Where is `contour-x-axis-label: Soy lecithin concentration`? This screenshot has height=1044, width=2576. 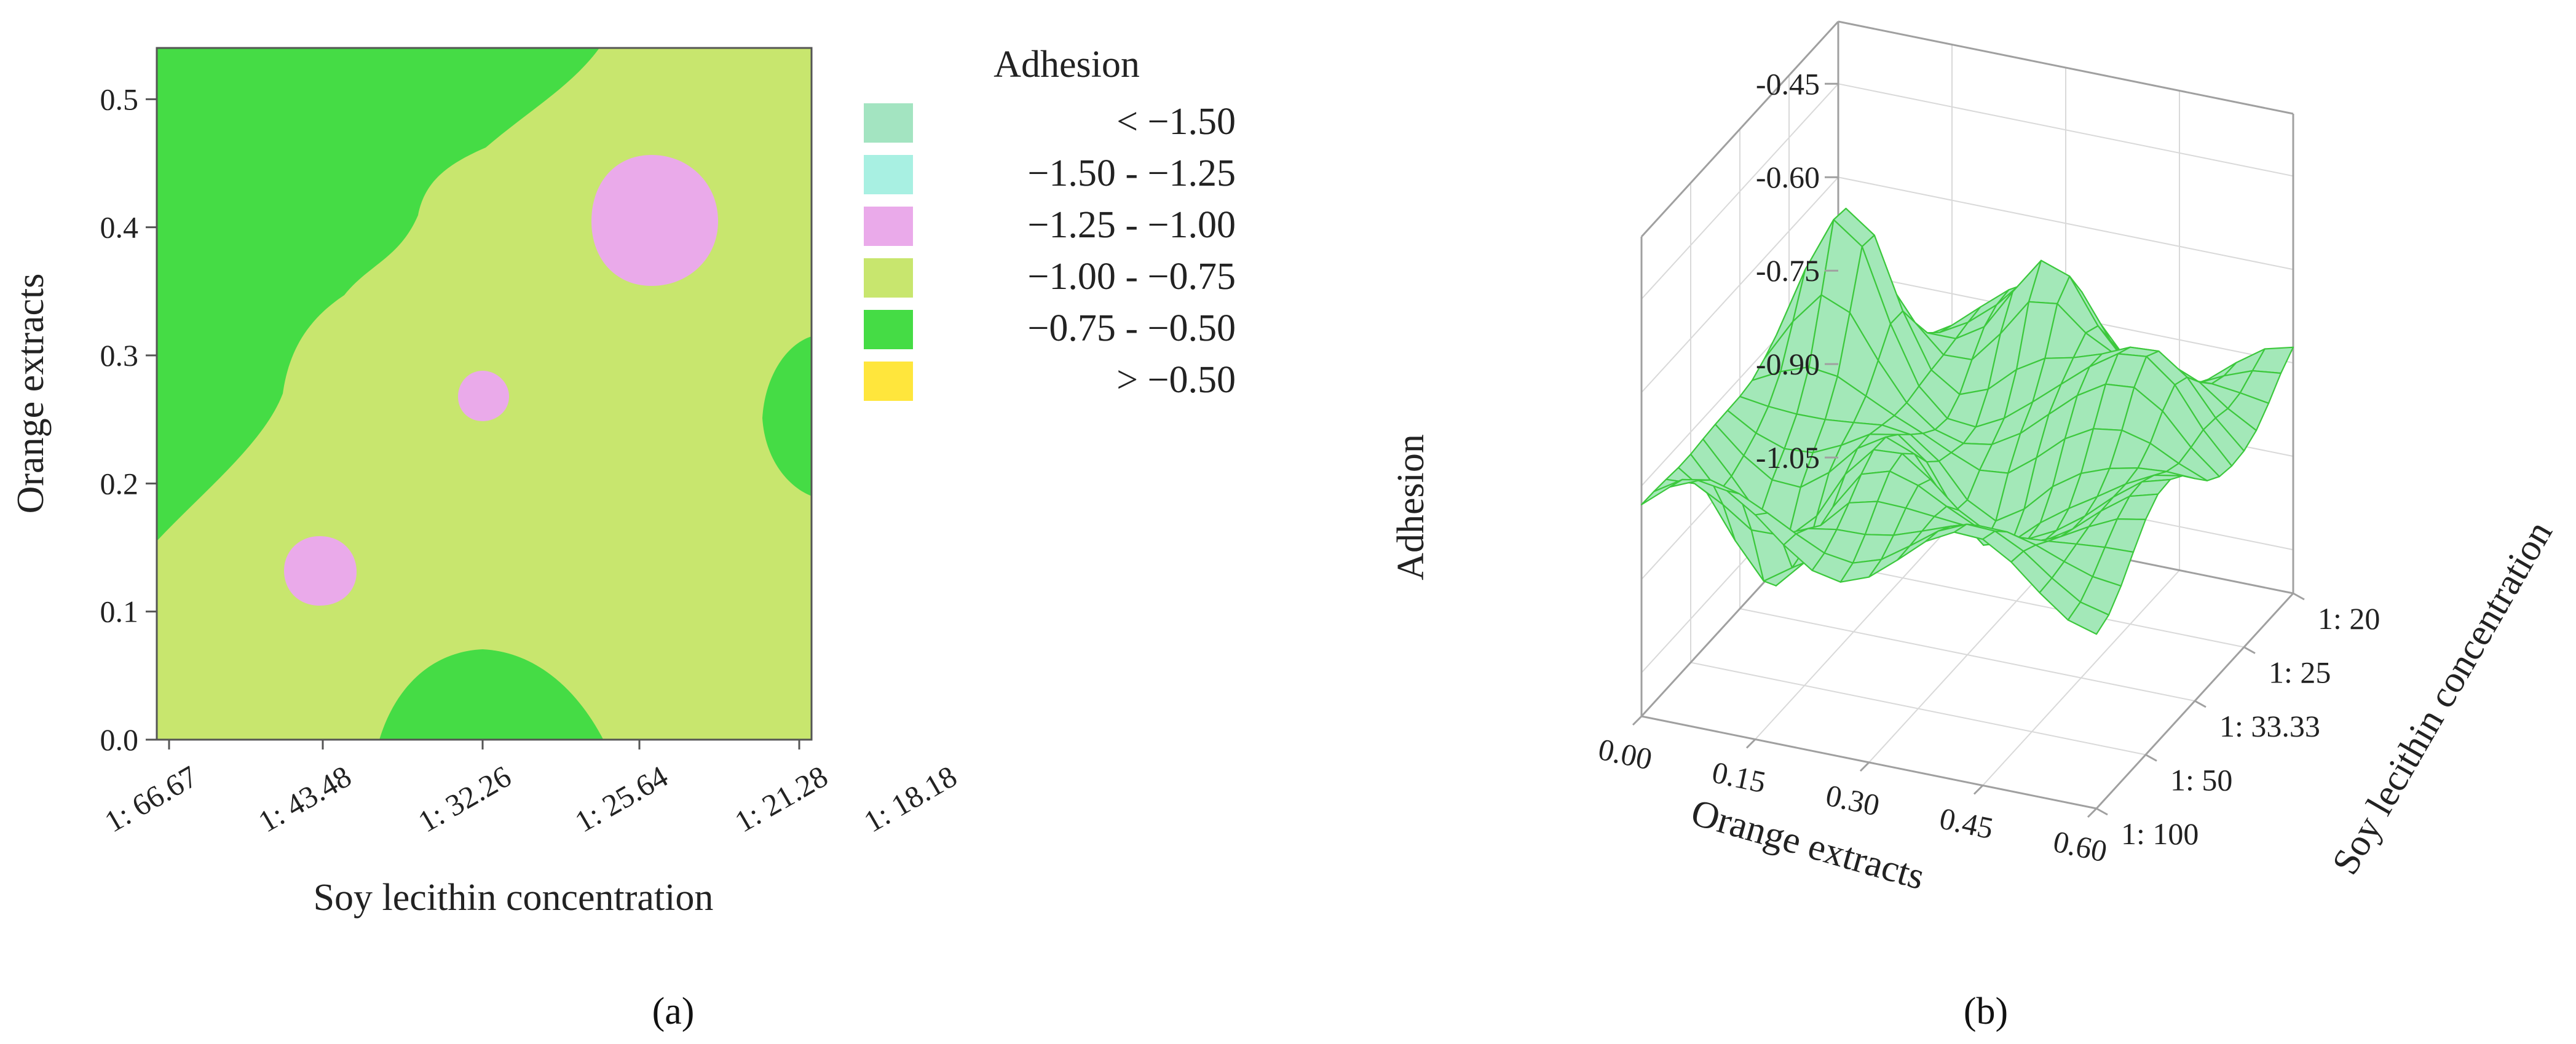 contour-x-axis-label: Soy lecithin concentration is located at coordinates (514, 898).